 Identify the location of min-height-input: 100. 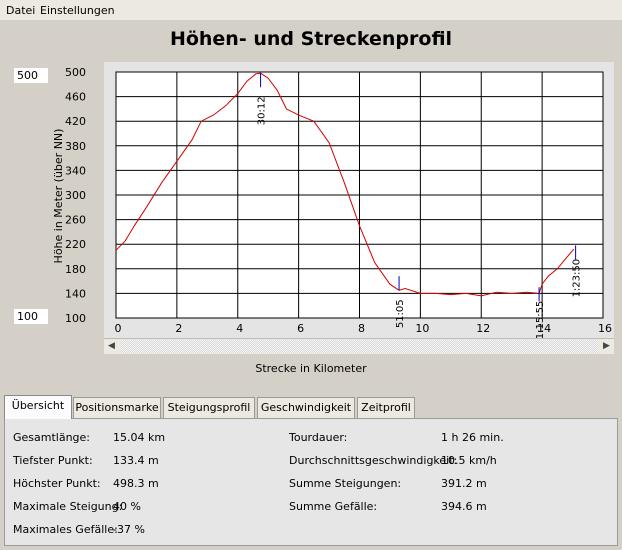
(31, 316).